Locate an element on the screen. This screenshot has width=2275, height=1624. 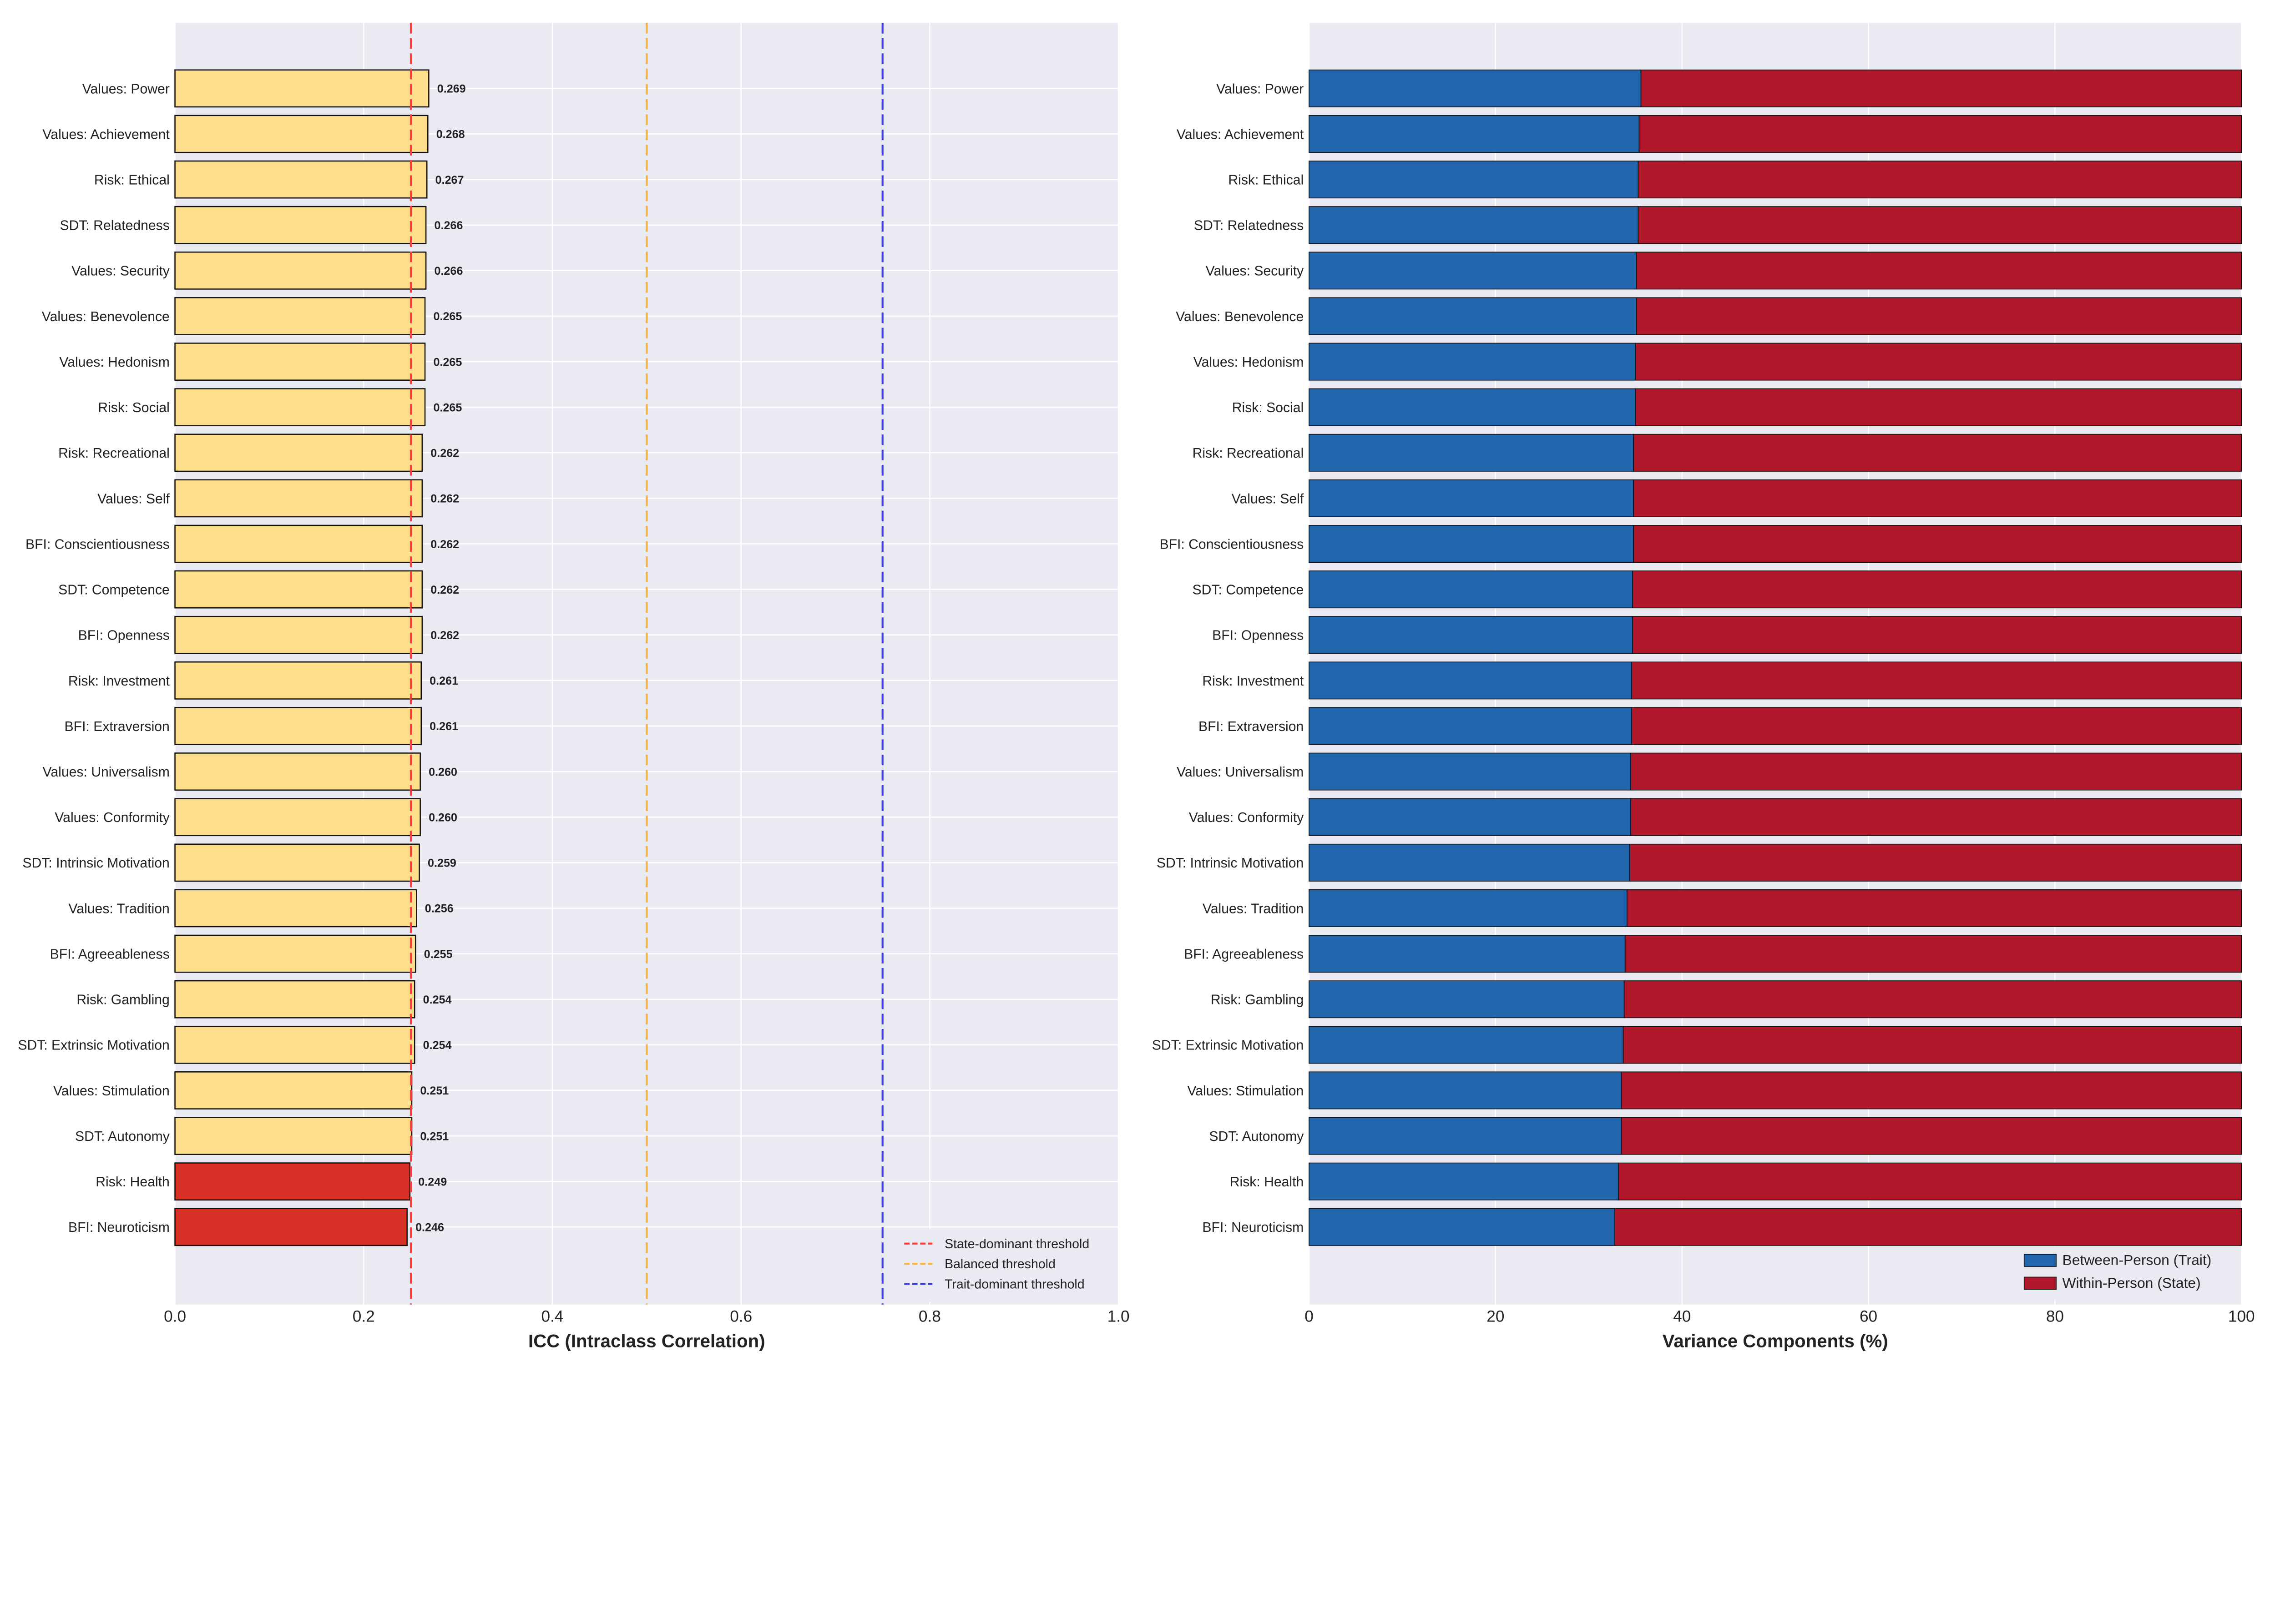
x-axis-label: Variance Components (%) is located at coordinates (1776, 1341).